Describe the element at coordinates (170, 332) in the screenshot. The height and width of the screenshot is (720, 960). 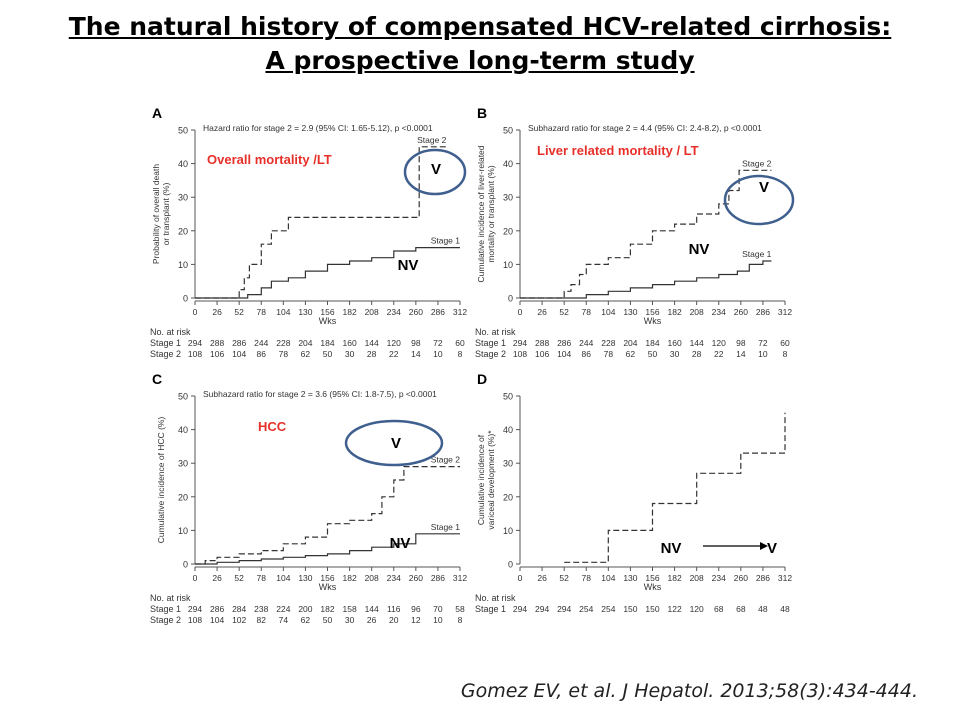
I see `risk-table-header: No. at risk` at that location.